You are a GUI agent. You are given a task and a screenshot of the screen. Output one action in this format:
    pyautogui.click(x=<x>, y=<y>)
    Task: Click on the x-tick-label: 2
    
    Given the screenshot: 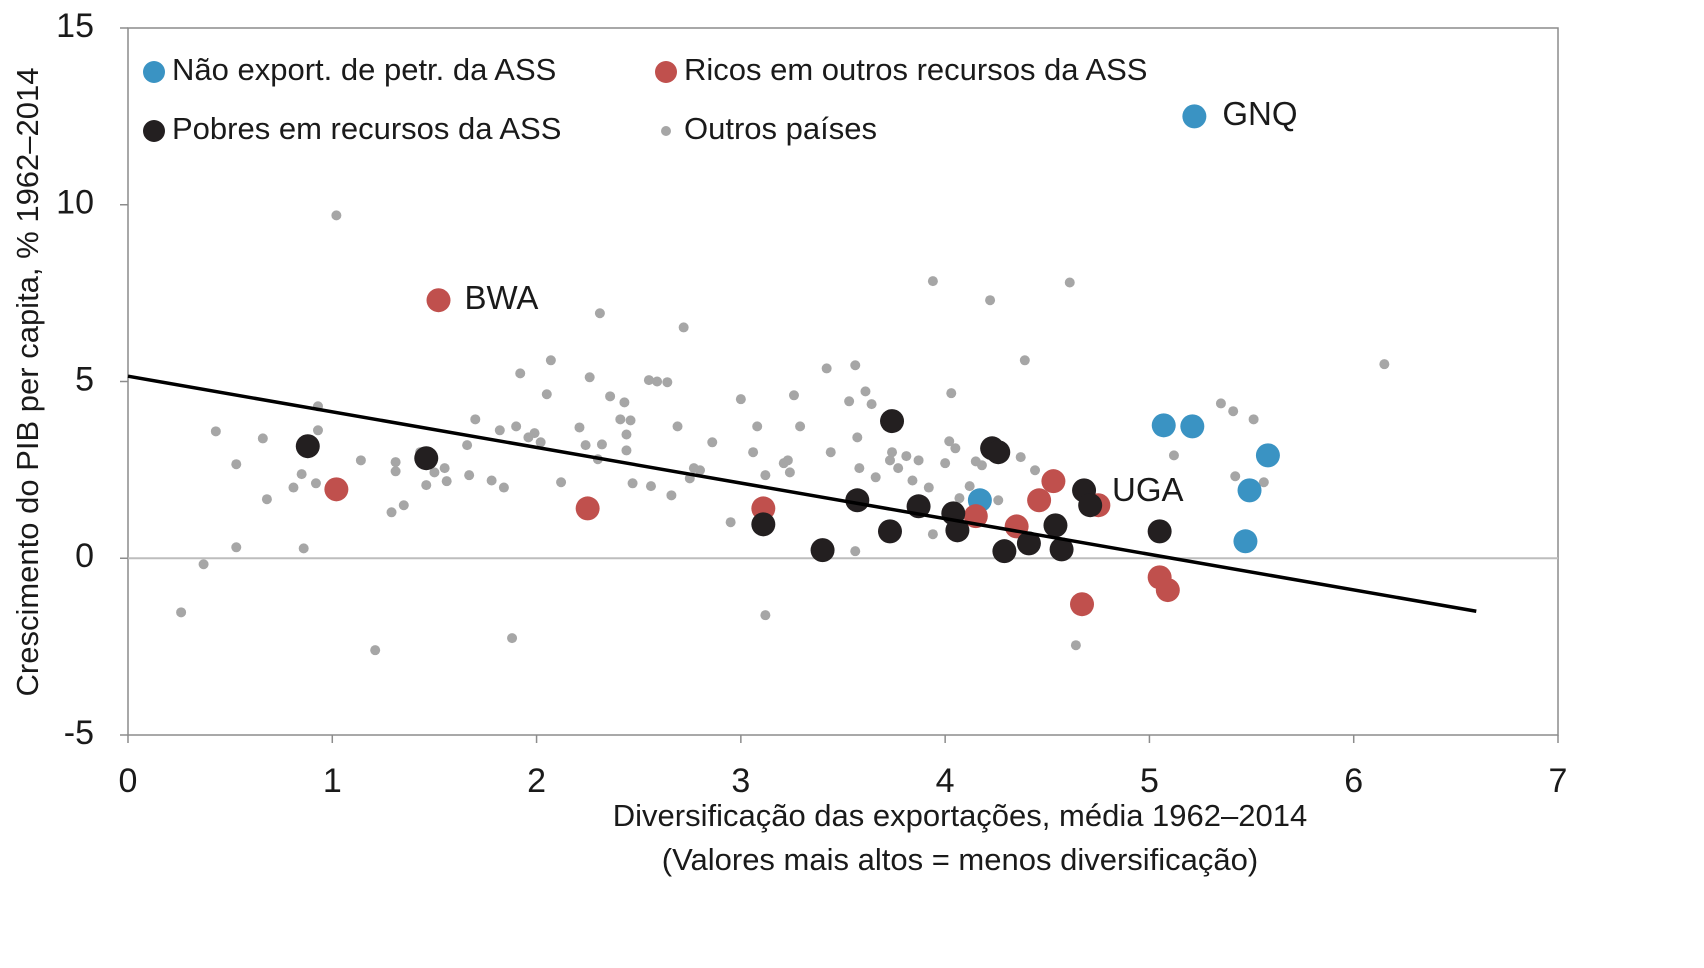 What is the action you would take?
    pyautogui.click(x=536, y=781)
    